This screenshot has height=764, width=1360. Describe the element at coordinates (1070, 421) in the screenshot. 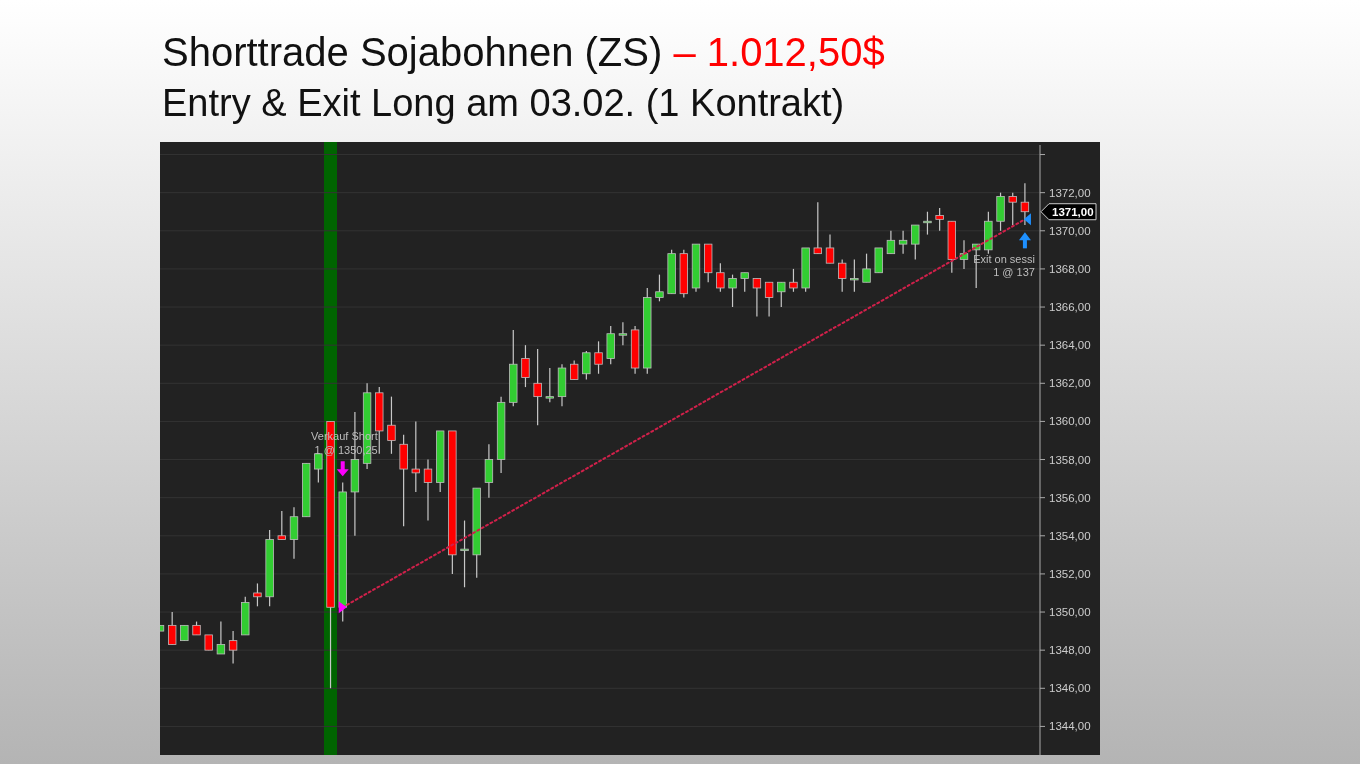

I see `y-tick-label: 1360,00` at that location.